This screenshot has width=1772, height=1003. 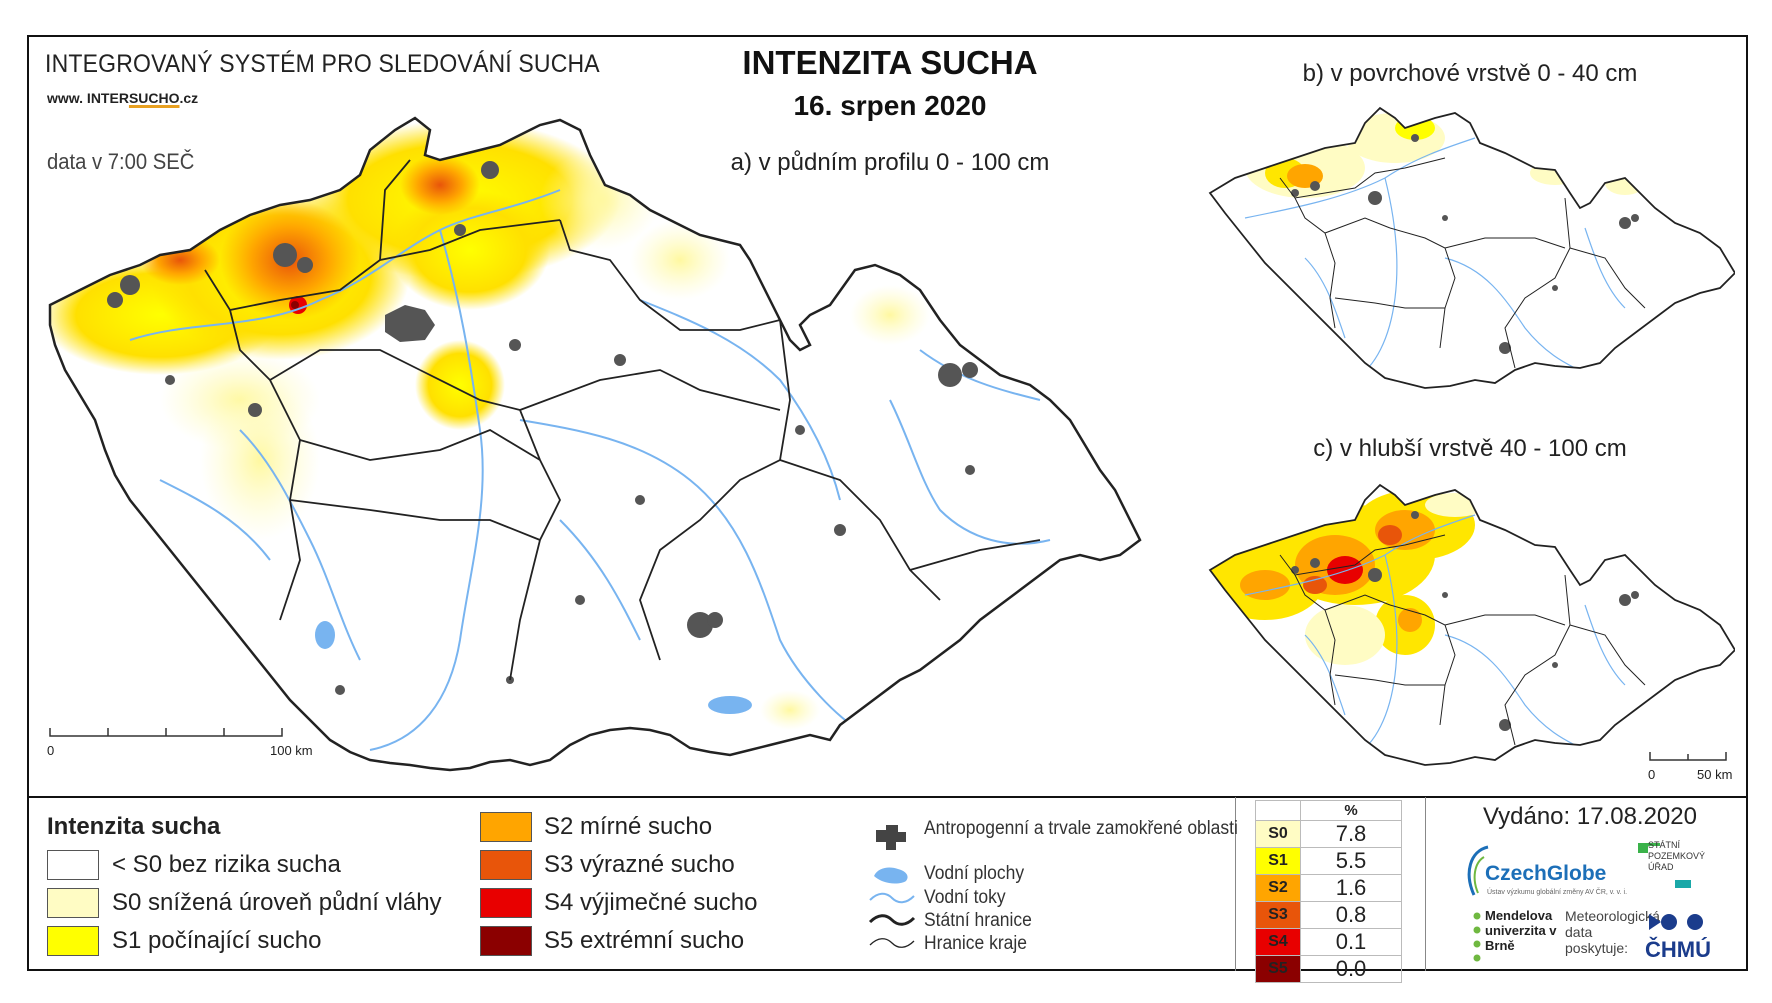 I want to click on data-time: data v 7:00 SEČ, so click(x=121, y=161).